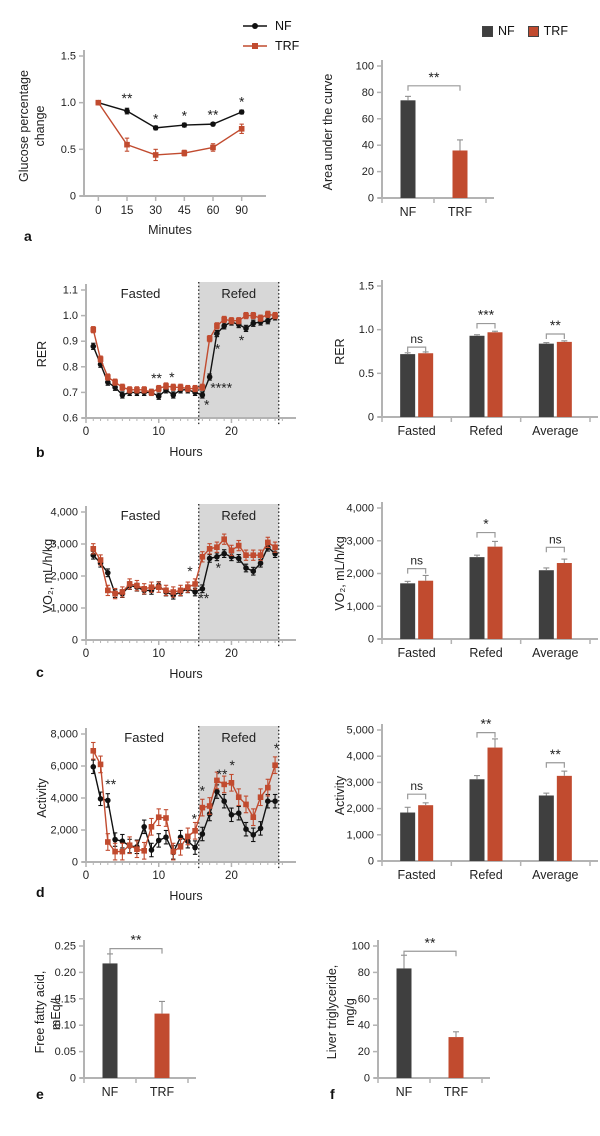  I want to click on panel-label-e: e, so click(40, 1094).